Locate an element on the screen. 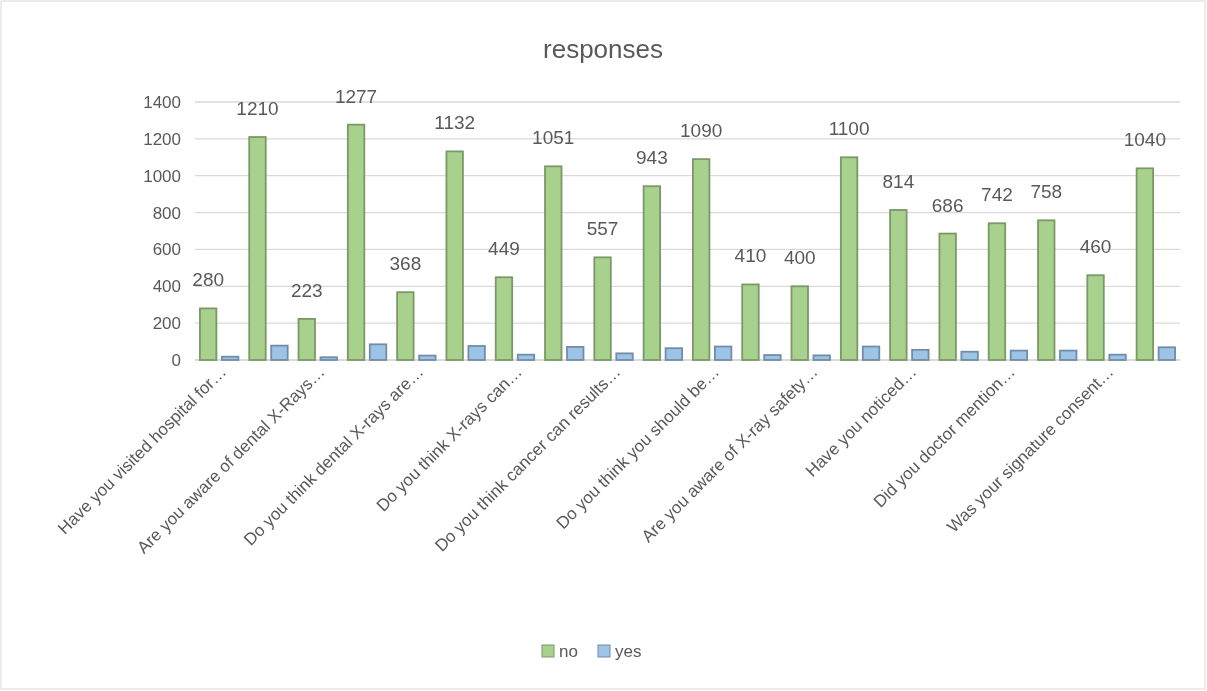 Image resolution: width=1207 pixels, height=691 pixels. chart-title: responses is located at coordinates (603, 49).